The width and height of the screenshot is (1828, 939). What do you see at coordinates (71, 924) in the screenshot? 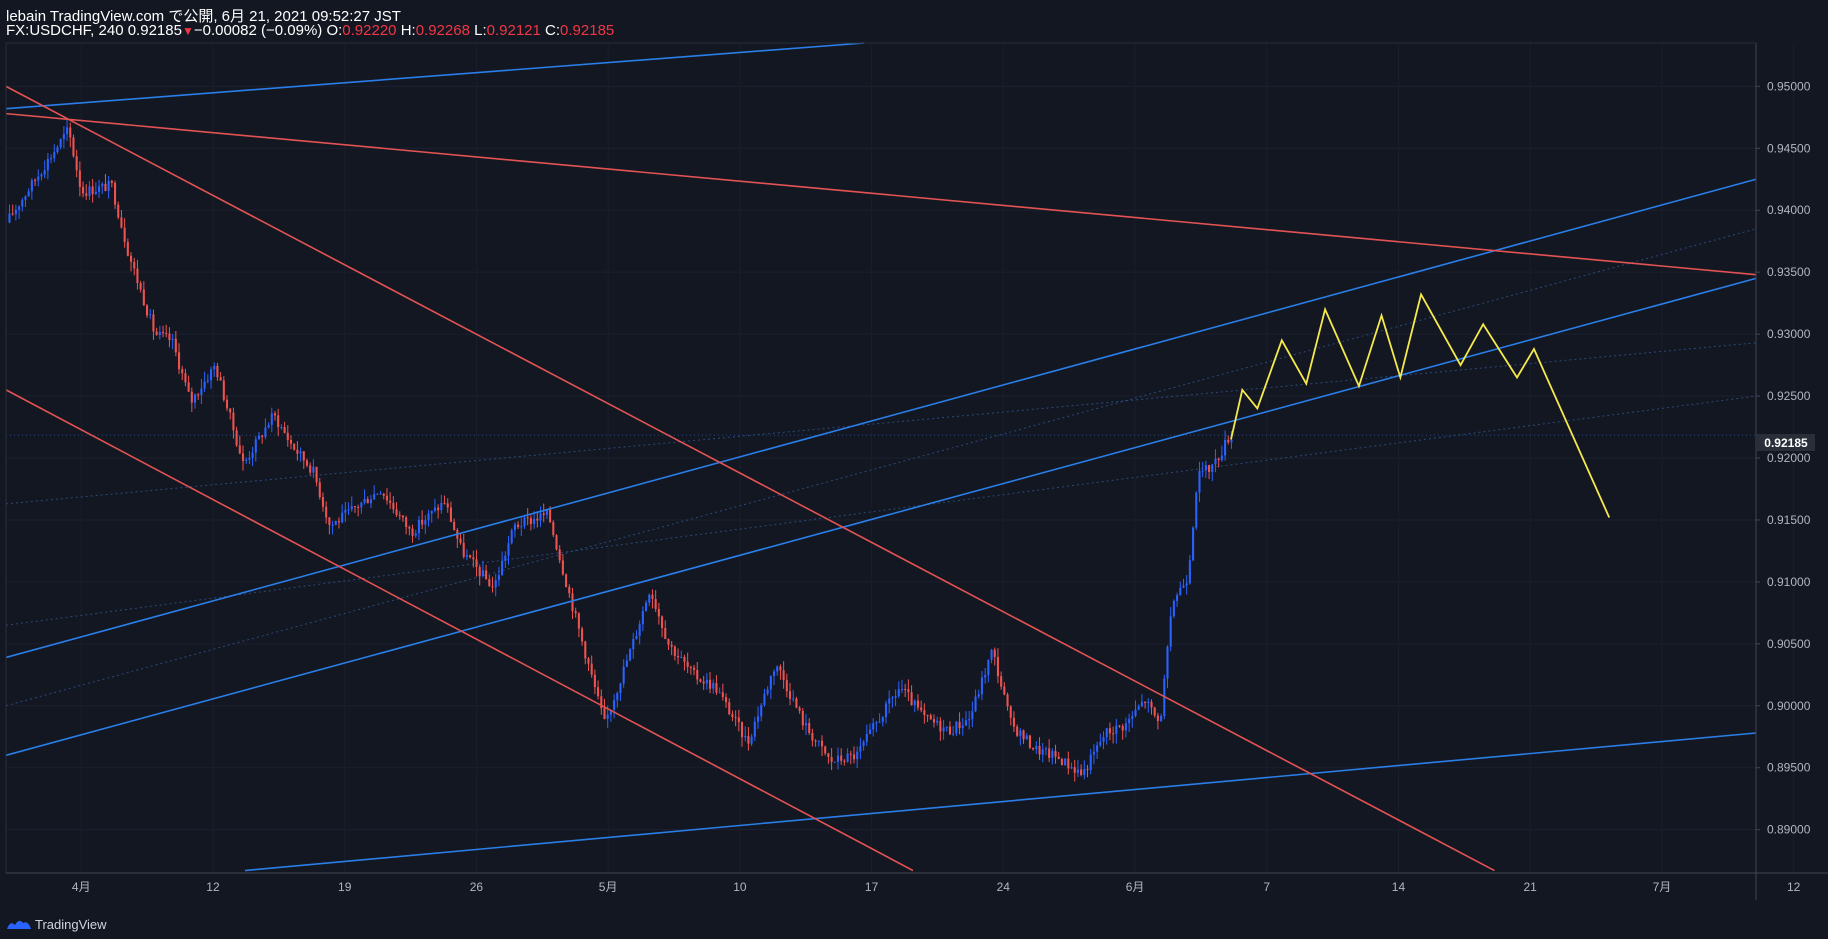
I see `tradingview-brand: TradingView` at bounding box center [71, 924].